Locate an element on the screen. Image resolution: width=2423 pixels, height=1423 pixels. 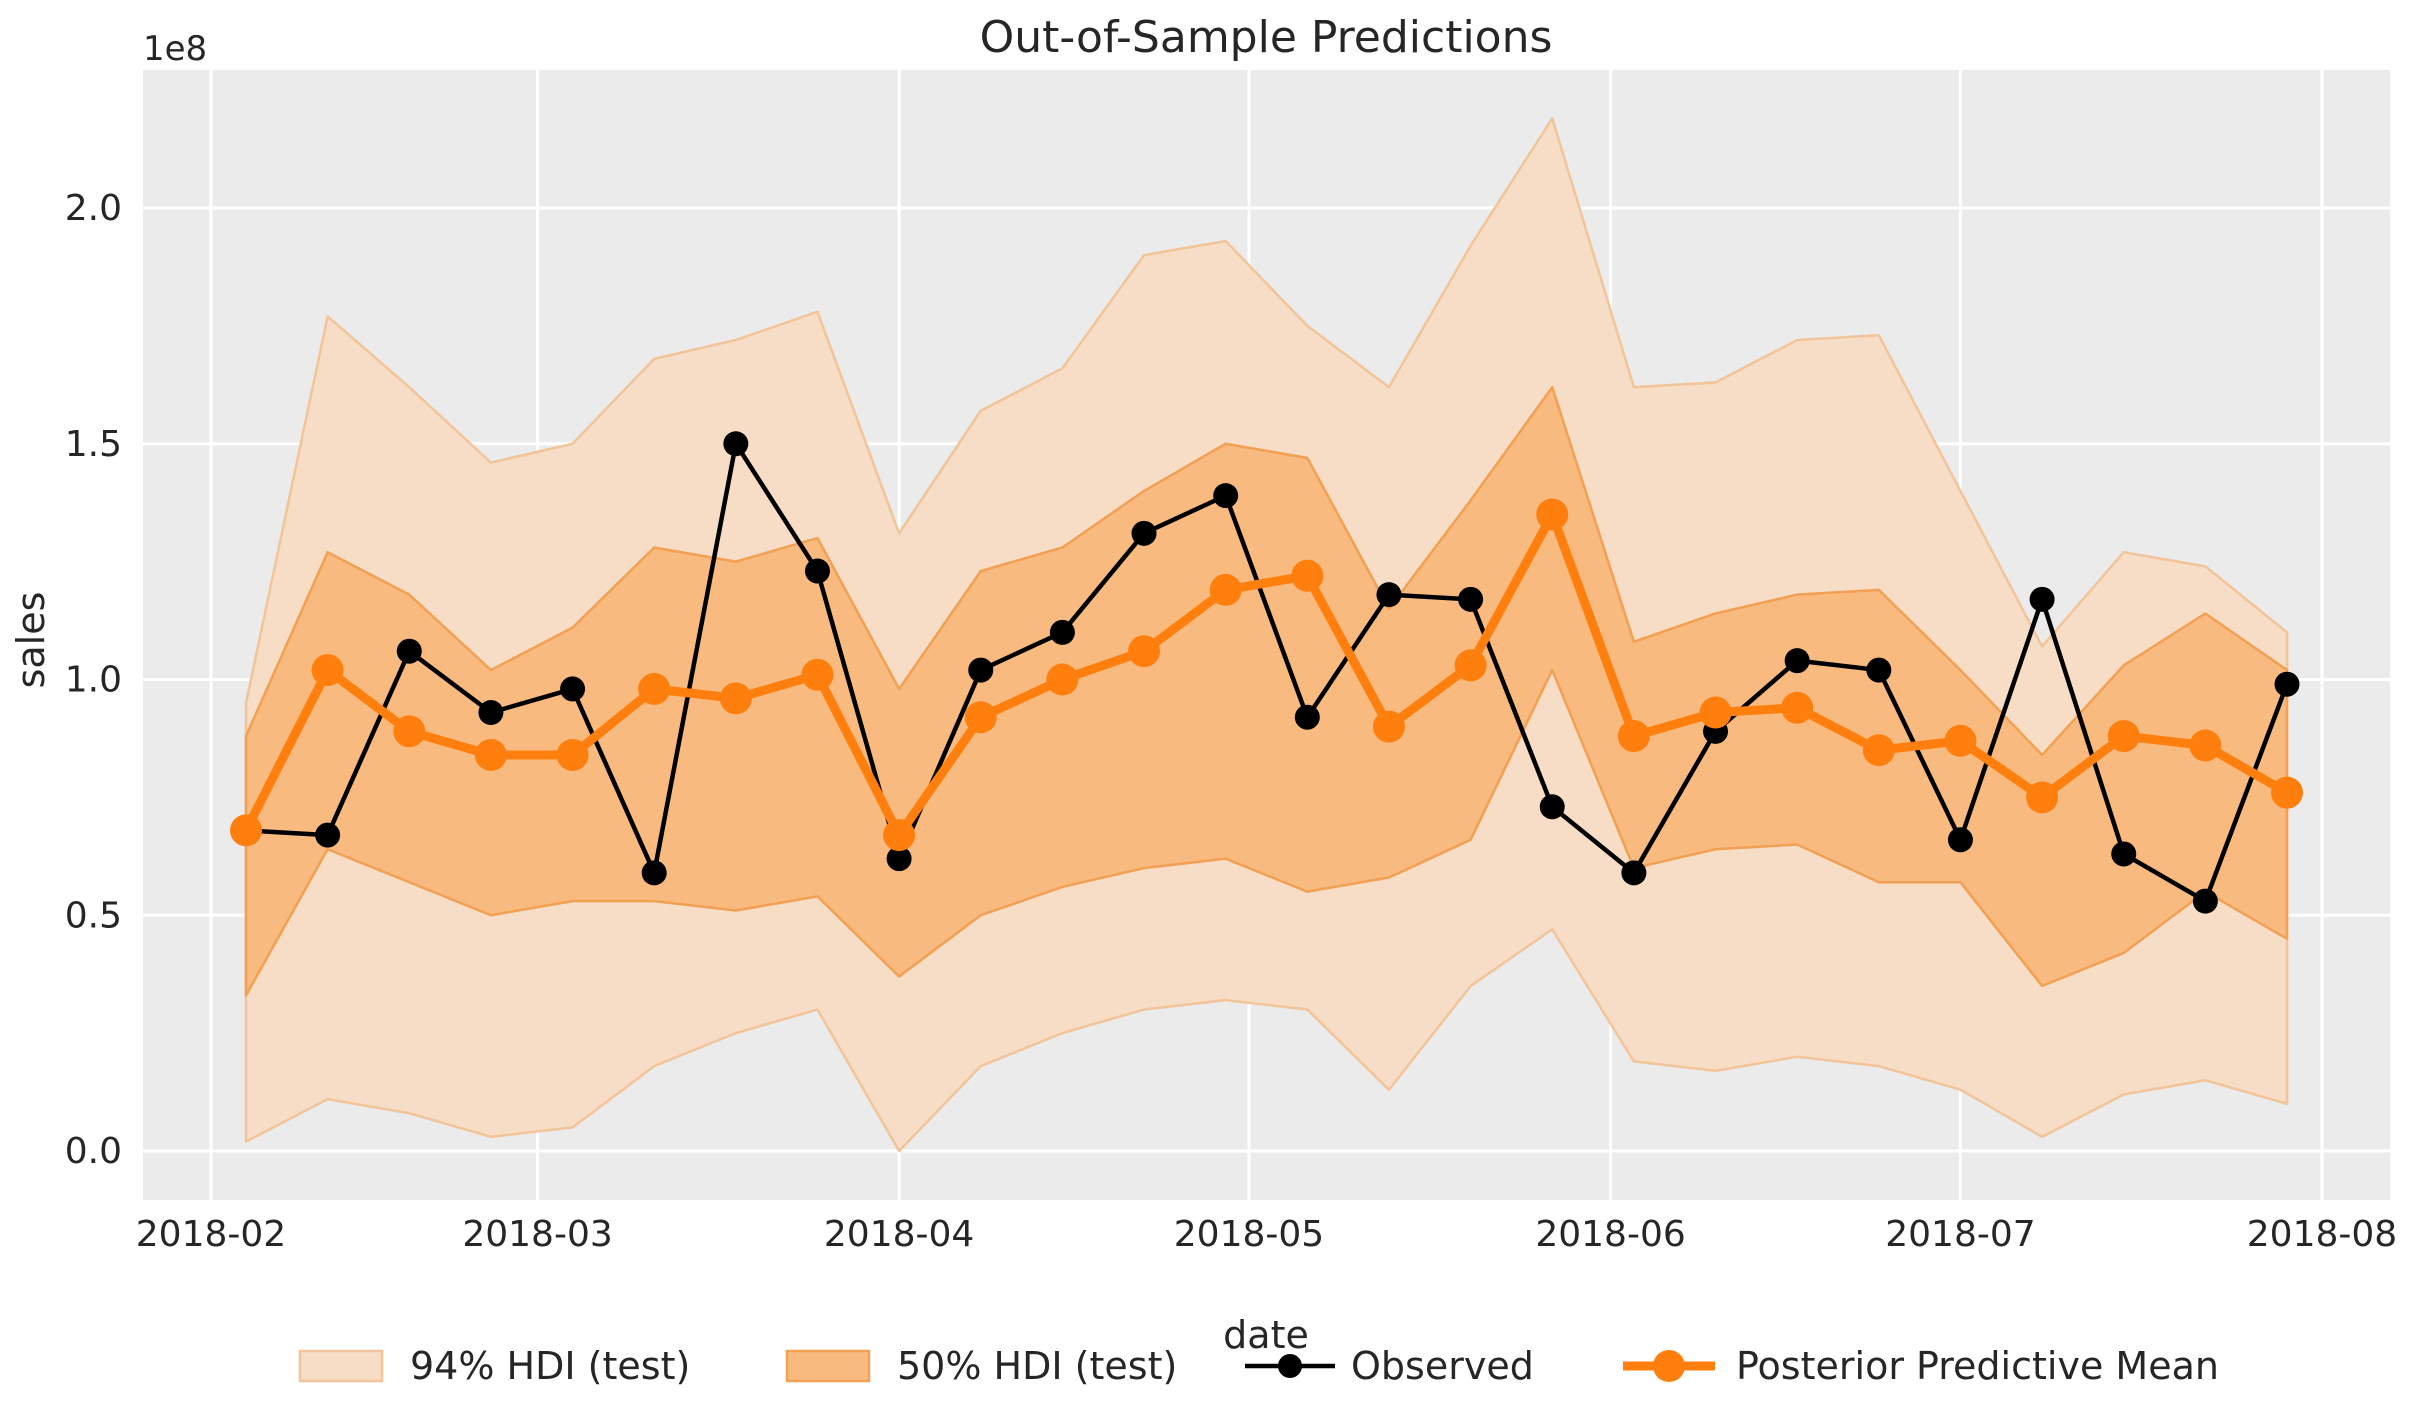
y-tick-label: 2.0 is located at coordinates (93, 208).